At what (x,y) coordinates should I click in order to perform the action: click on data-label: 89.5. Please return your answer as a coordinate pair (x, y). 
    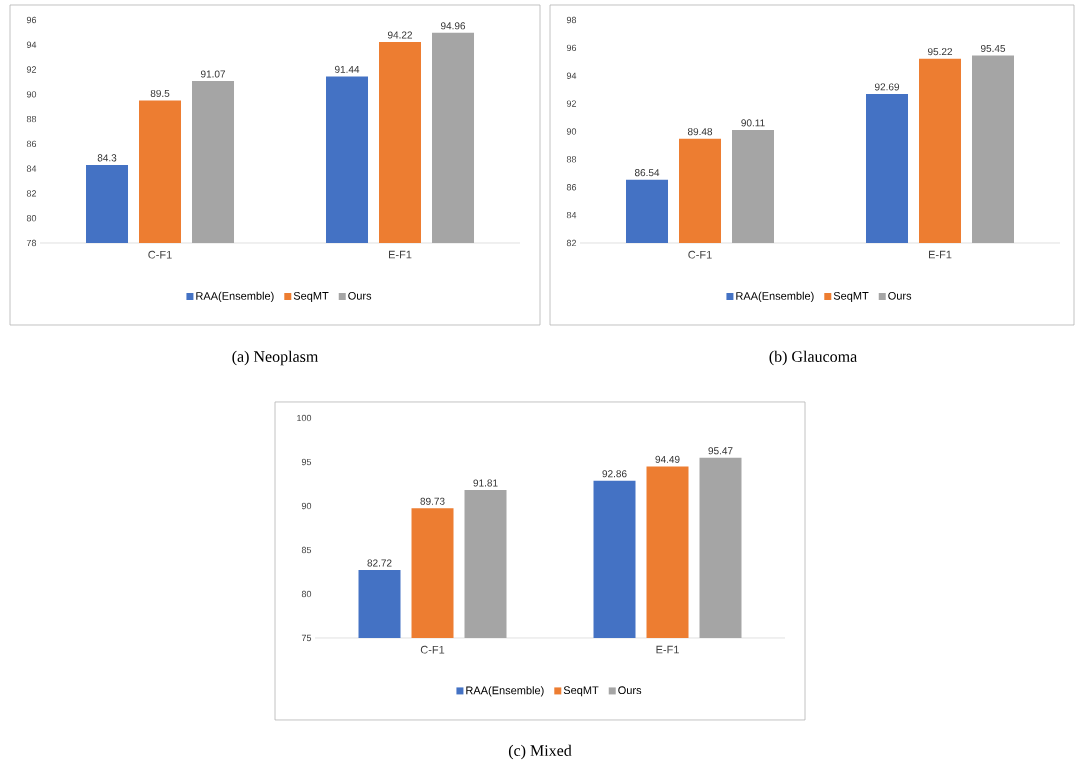
    Looking at the image, I should click on (160, 93).